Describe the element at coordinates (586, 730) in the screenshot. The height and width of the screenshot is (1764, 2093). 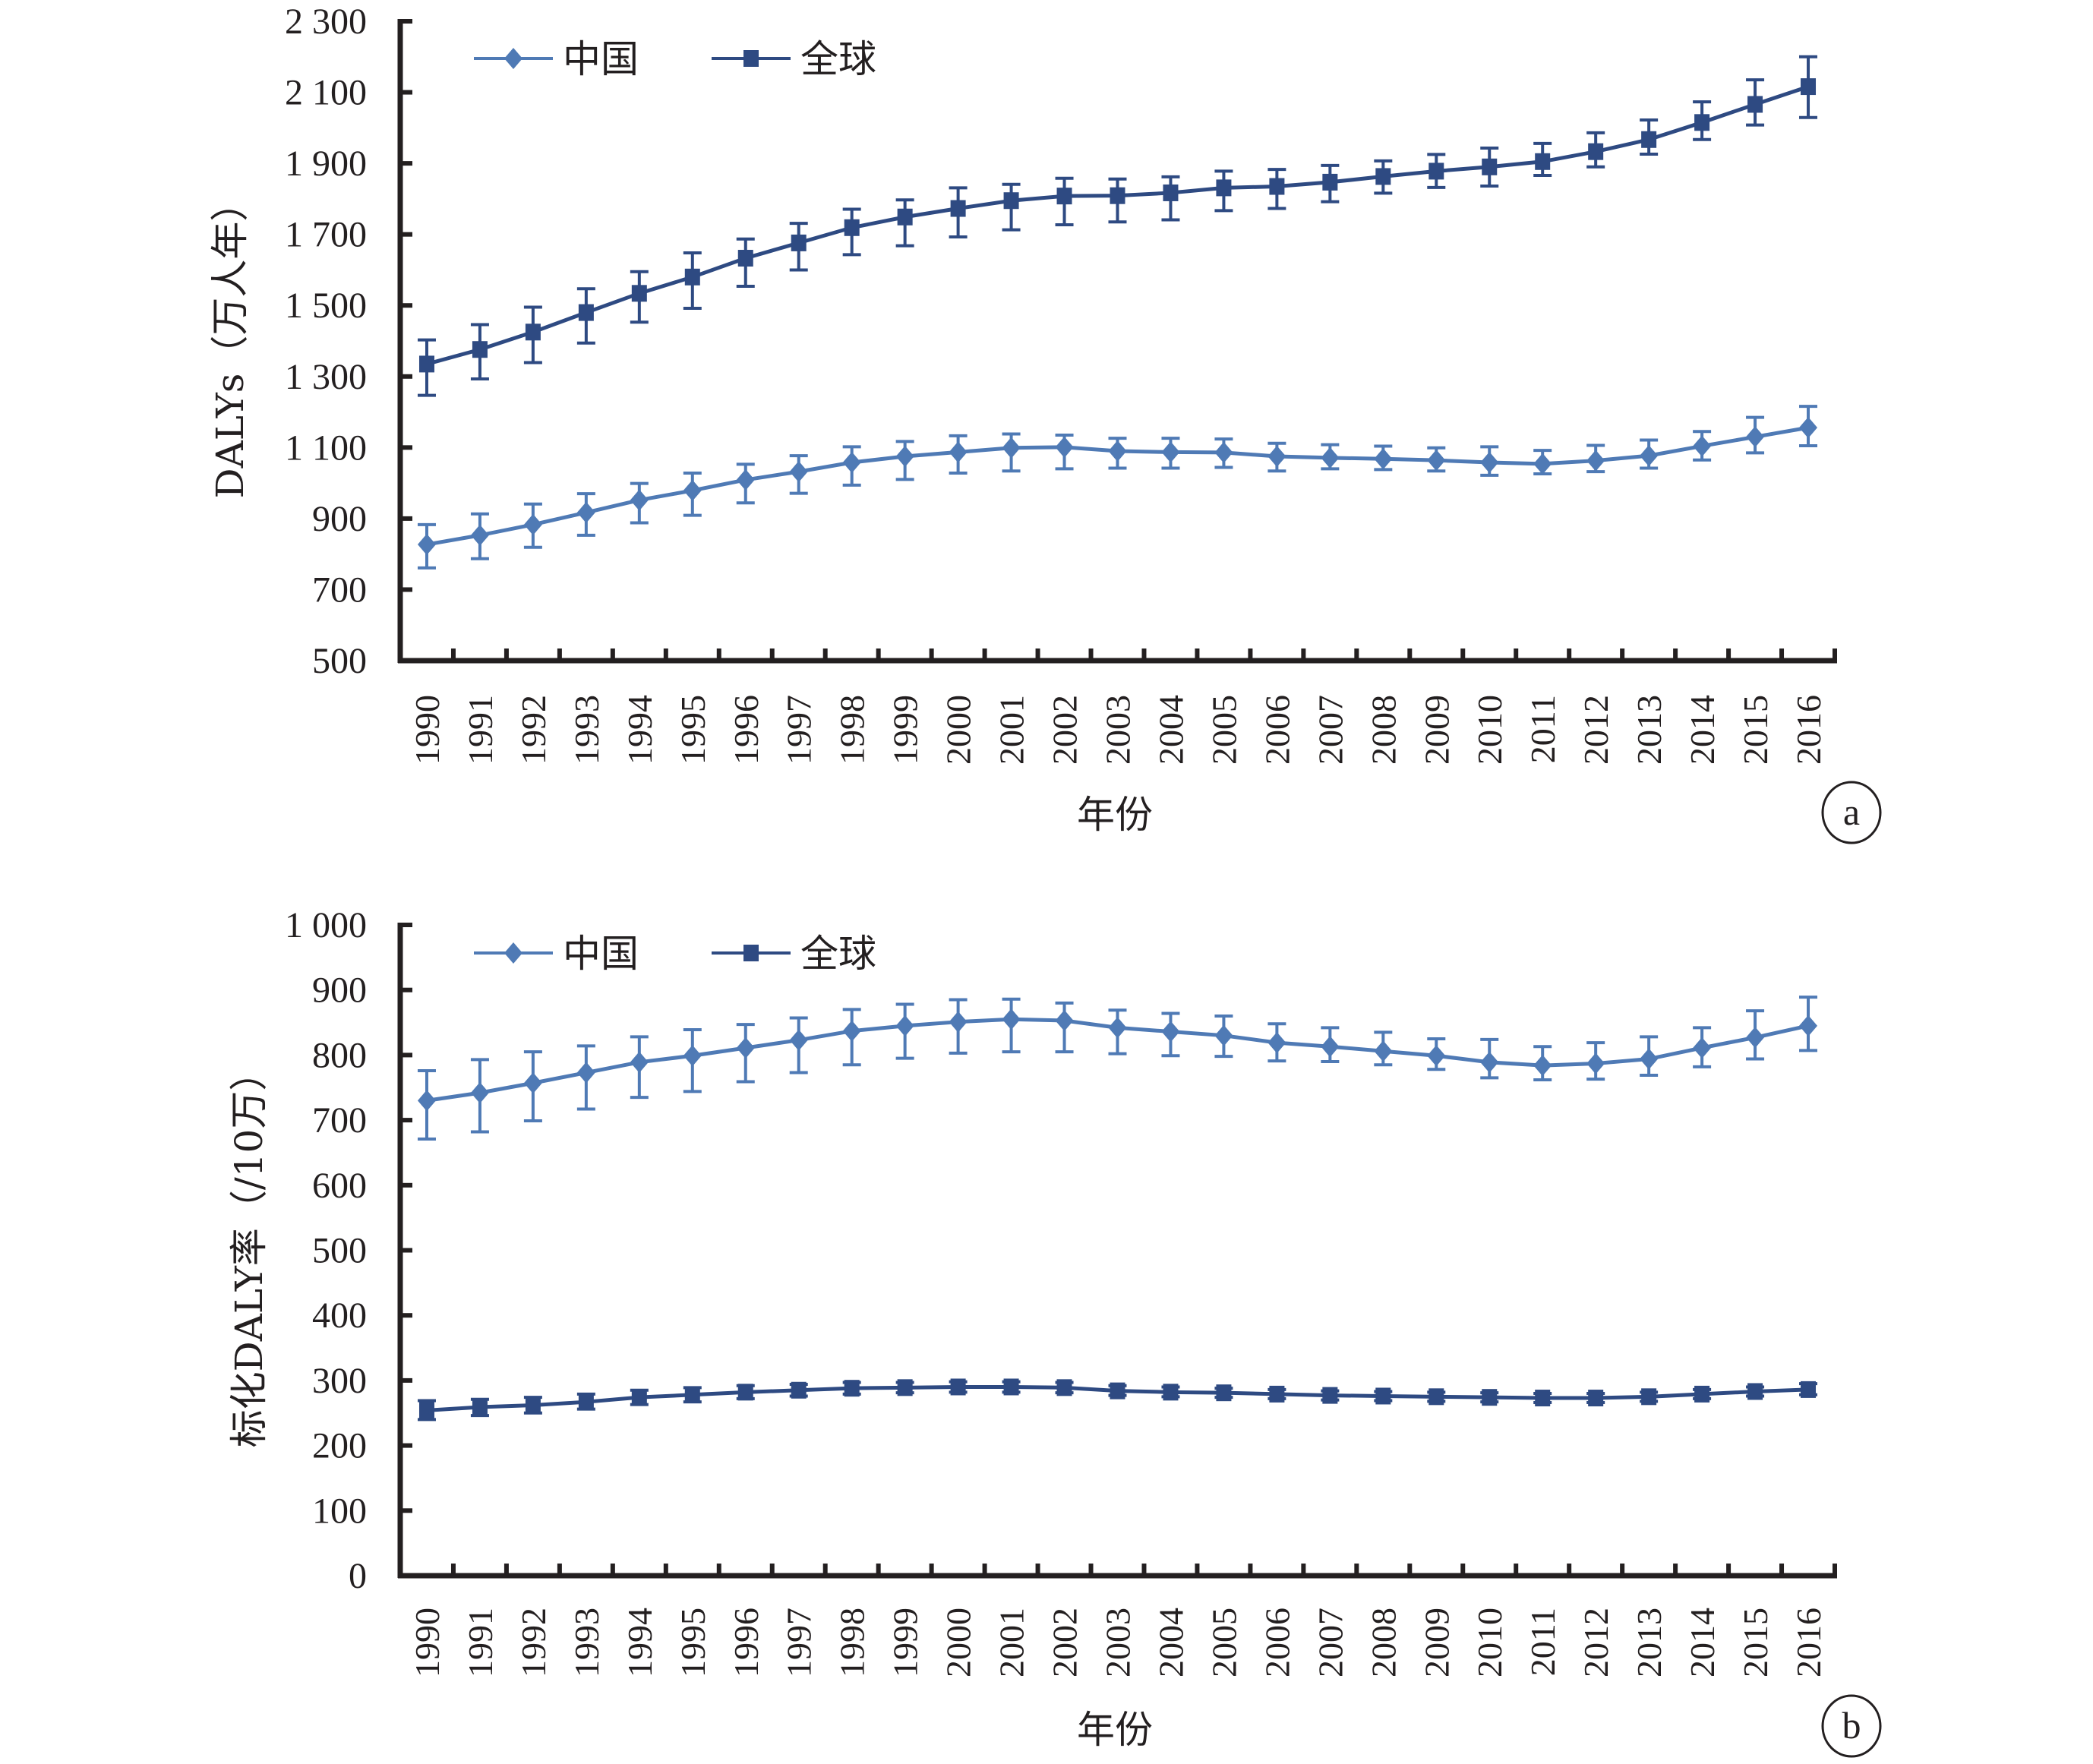
I see `x-tick-label: 1993` at that location.